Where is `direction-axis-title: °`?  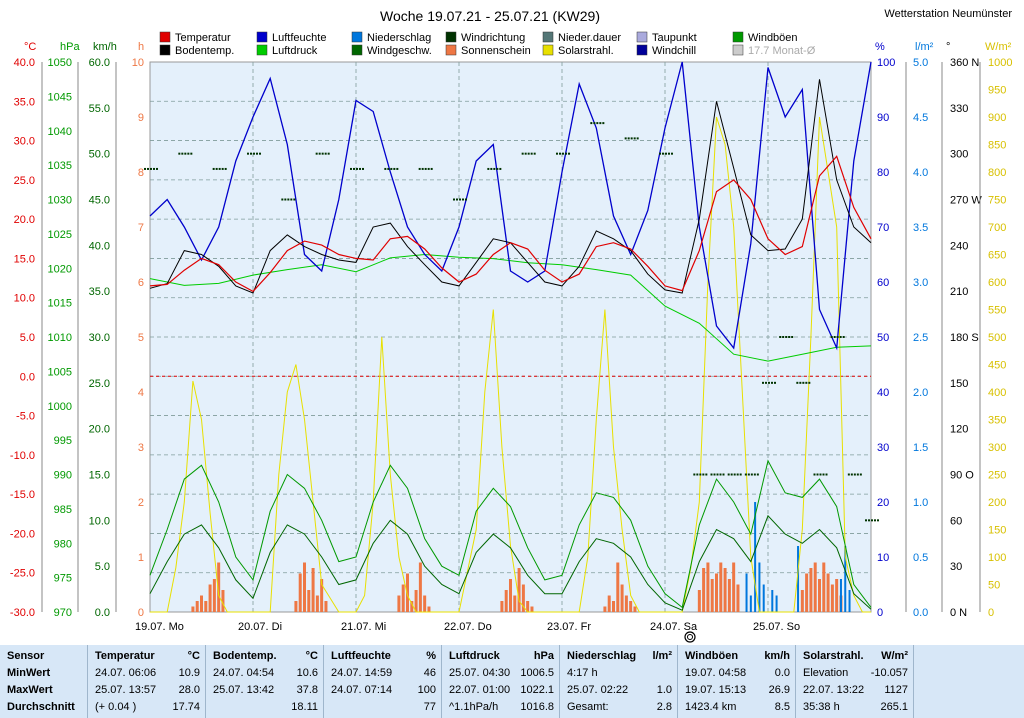
direction-axis-title: ° is located at coordinates (948, 47).